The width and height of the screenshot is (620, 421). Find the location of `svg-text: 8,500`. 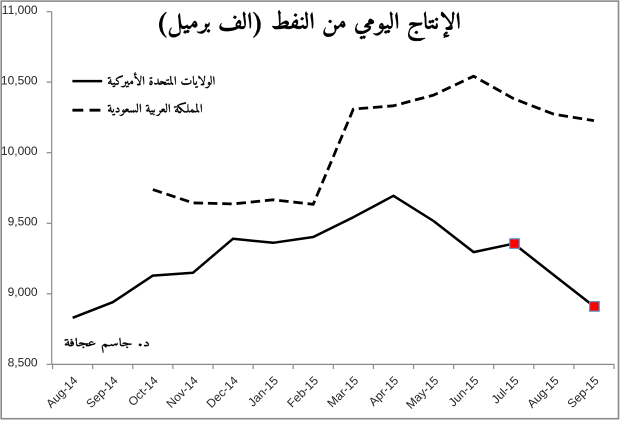

svg-text: 8,500 is located at coordinates (23, 363).